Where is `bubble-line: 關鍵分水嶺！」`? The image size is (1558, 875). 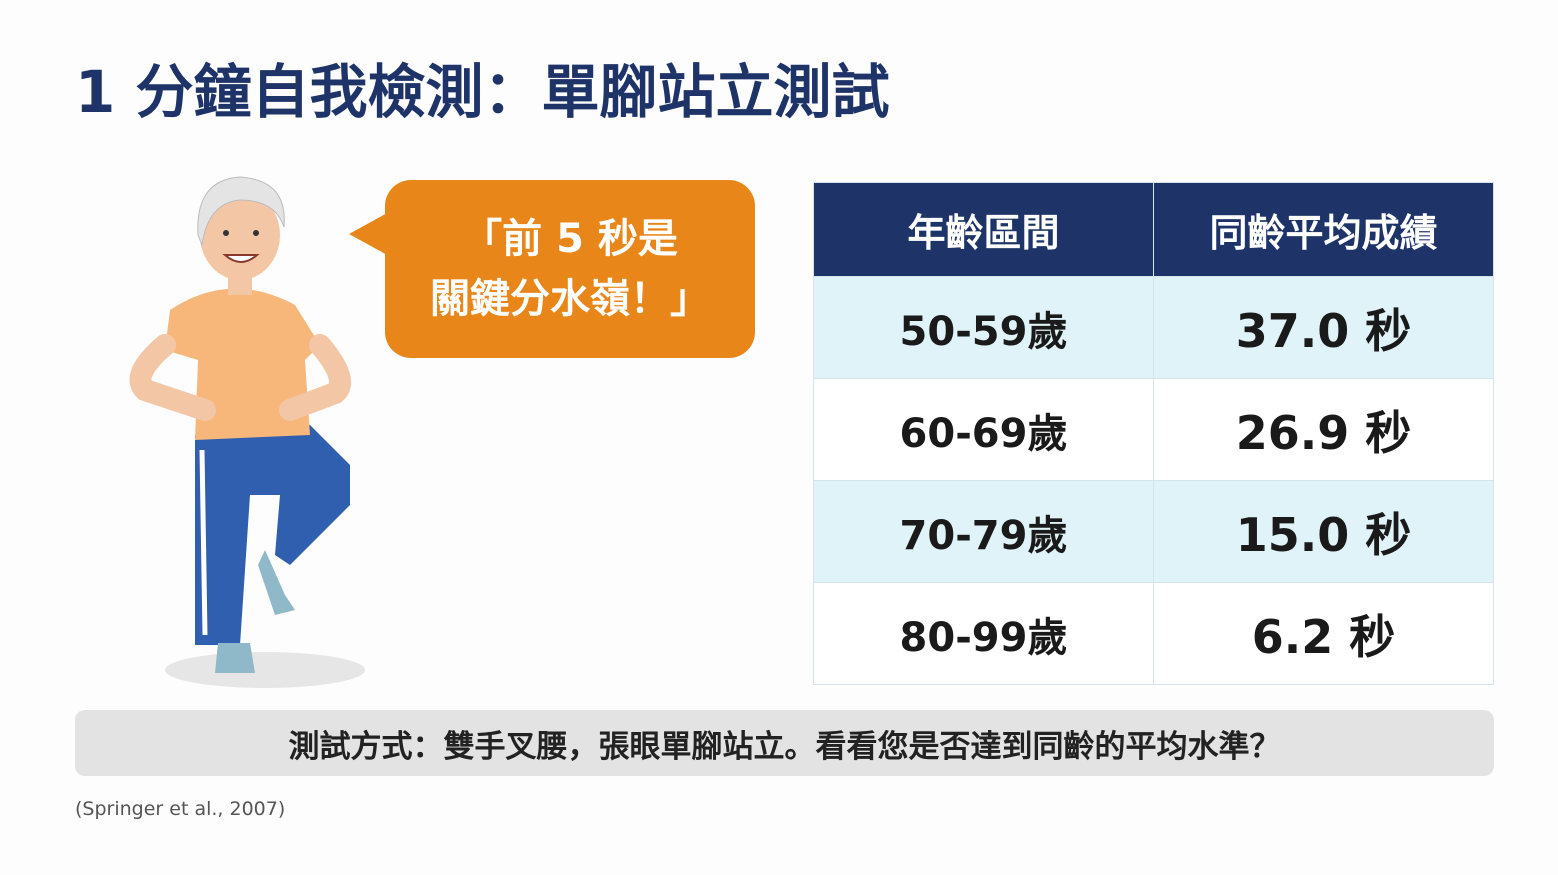 bubble-line: 關鍵分水嶺！」 is located at coordinates (570, 299).